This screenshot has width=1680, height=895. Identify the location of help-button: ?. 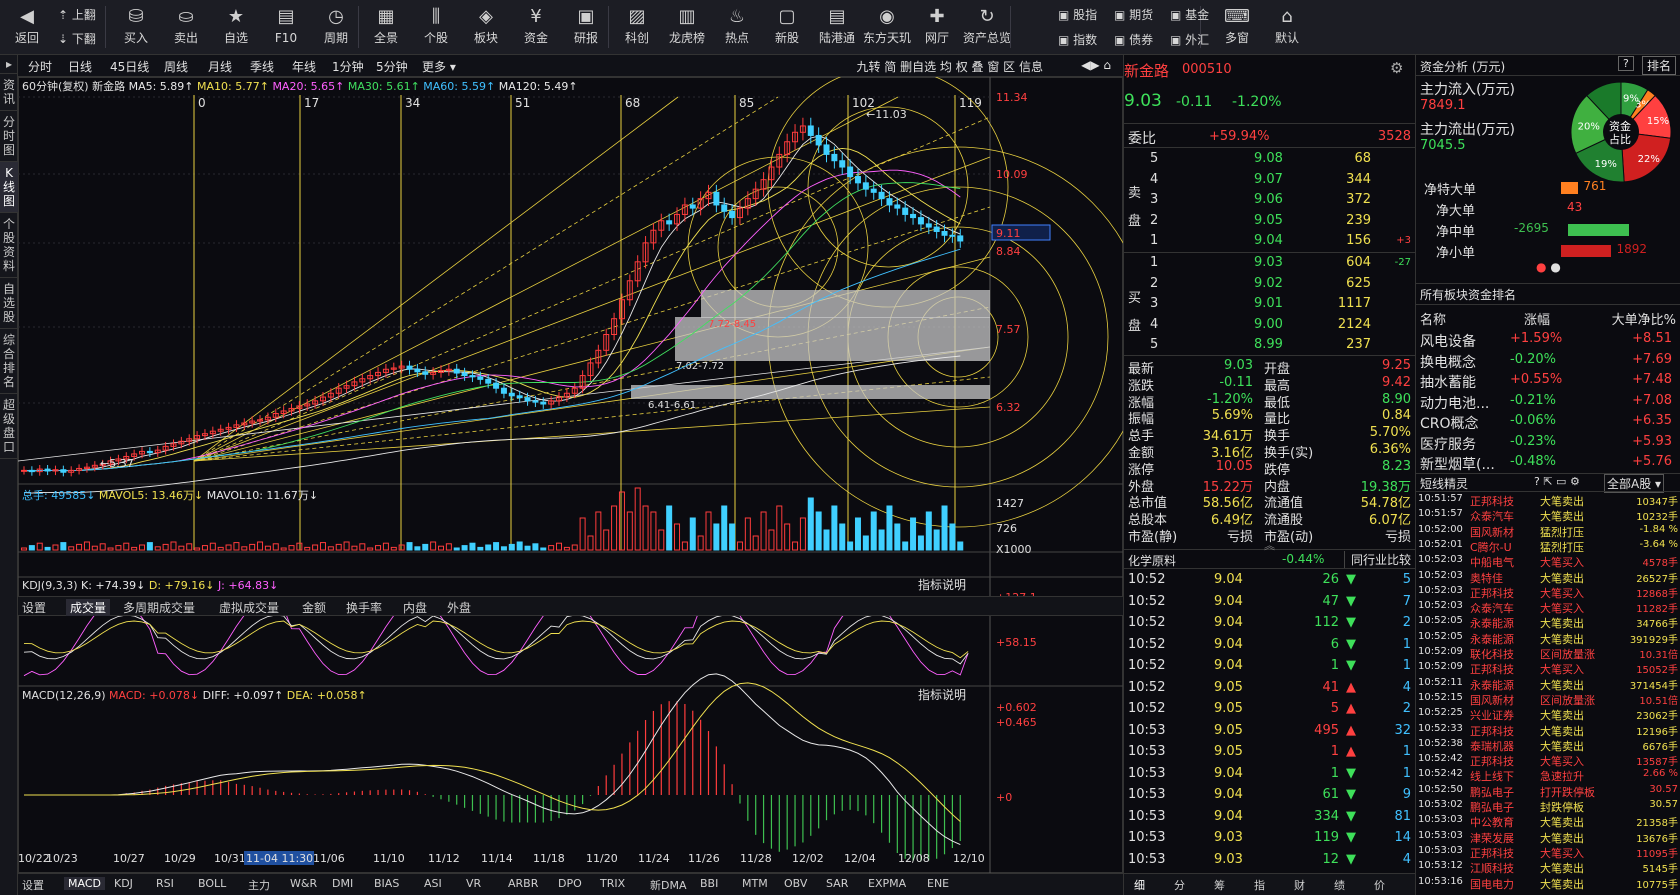
(1626, 63).